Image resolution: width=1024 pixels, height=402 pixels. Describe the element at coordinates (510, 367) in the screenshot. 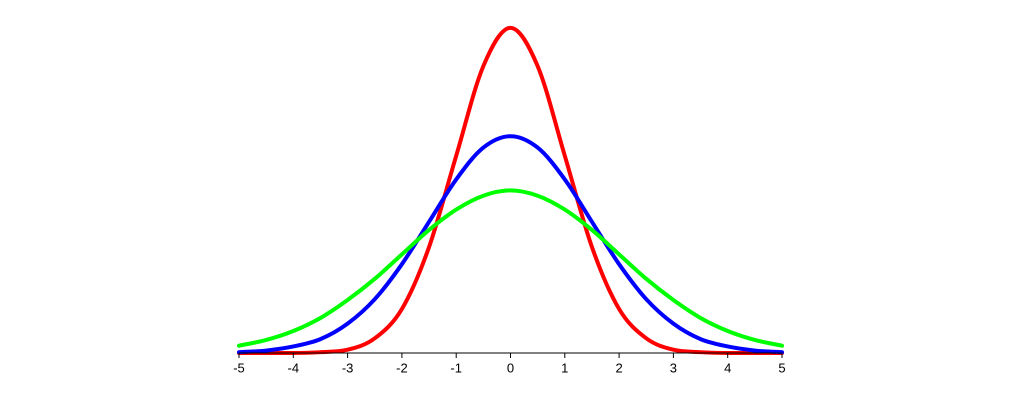

I see `x-tick-label: 0` at that location.